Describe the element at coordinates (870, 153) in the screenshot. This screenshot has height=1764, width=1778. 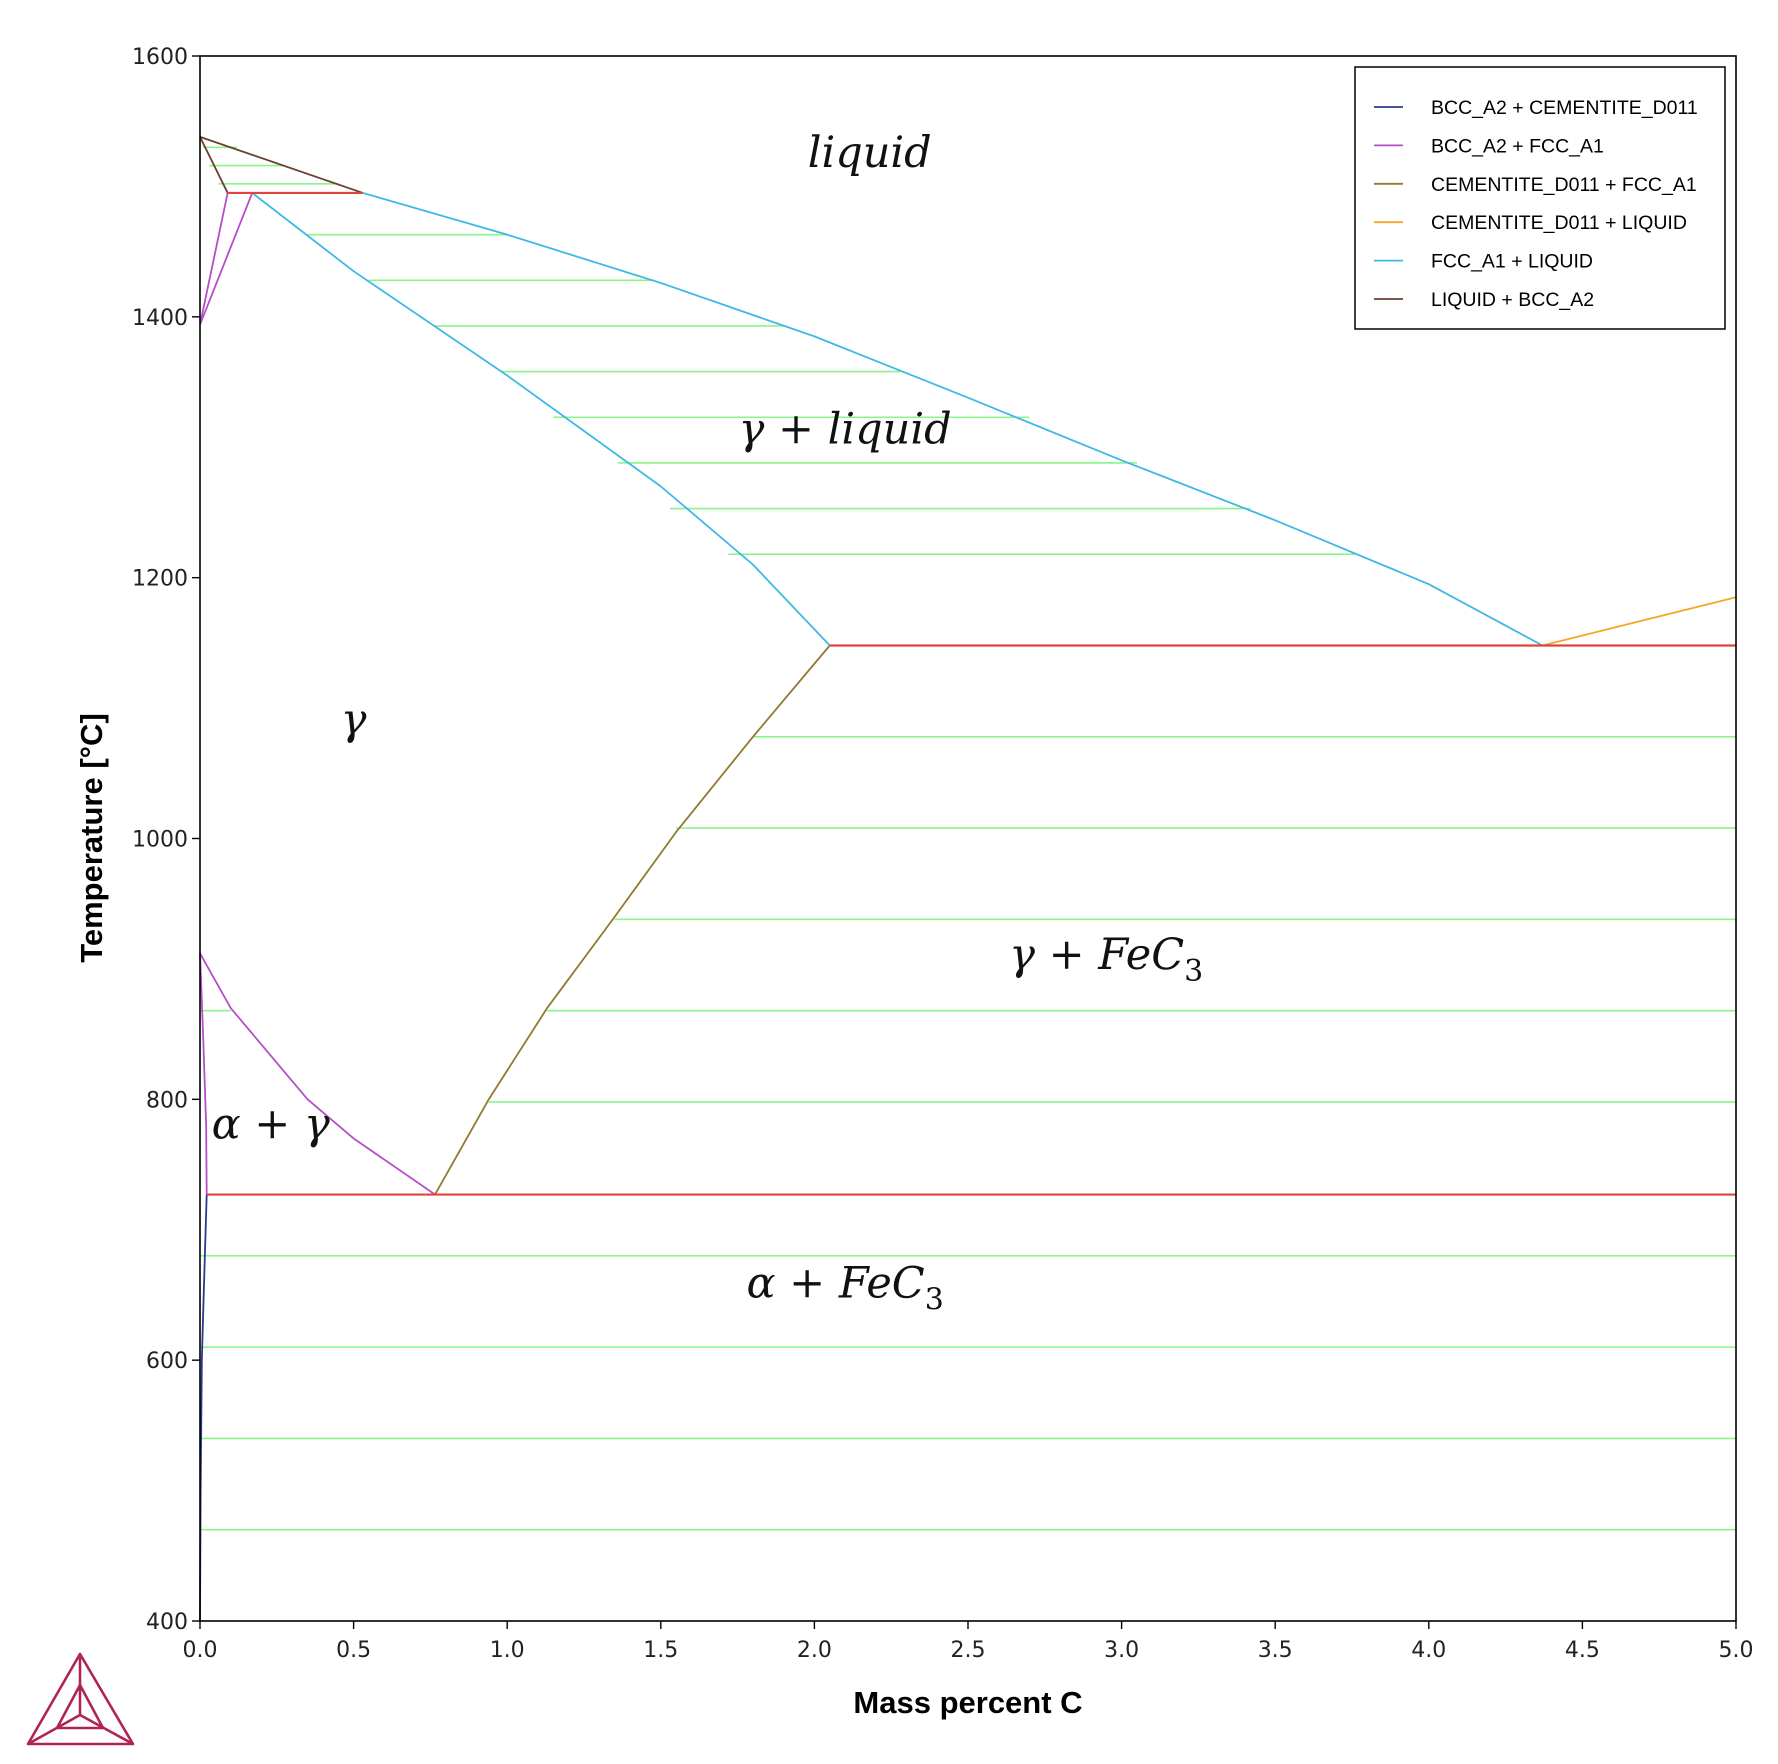
I see `region-label-0: liquid` at that location.